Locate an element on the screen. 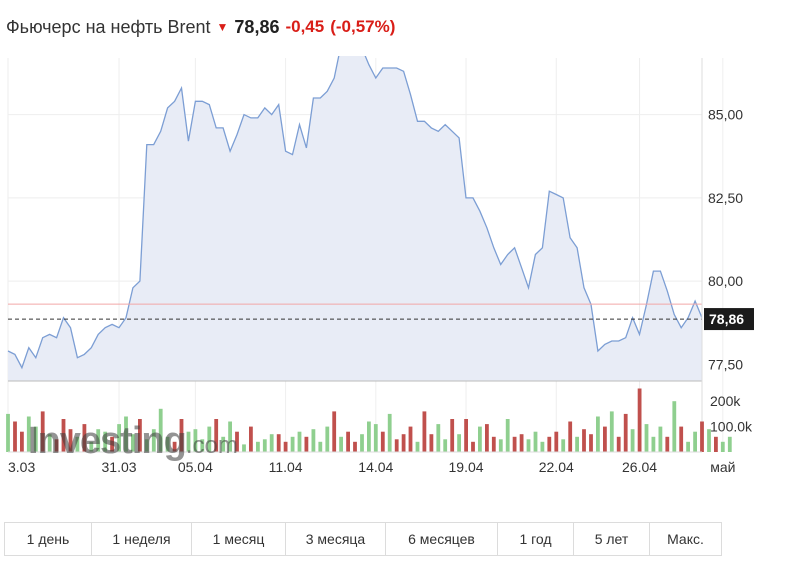 This screenshot has width=800, height=566. x-tick-label: 26.04 is located at coordinates (639, 467).